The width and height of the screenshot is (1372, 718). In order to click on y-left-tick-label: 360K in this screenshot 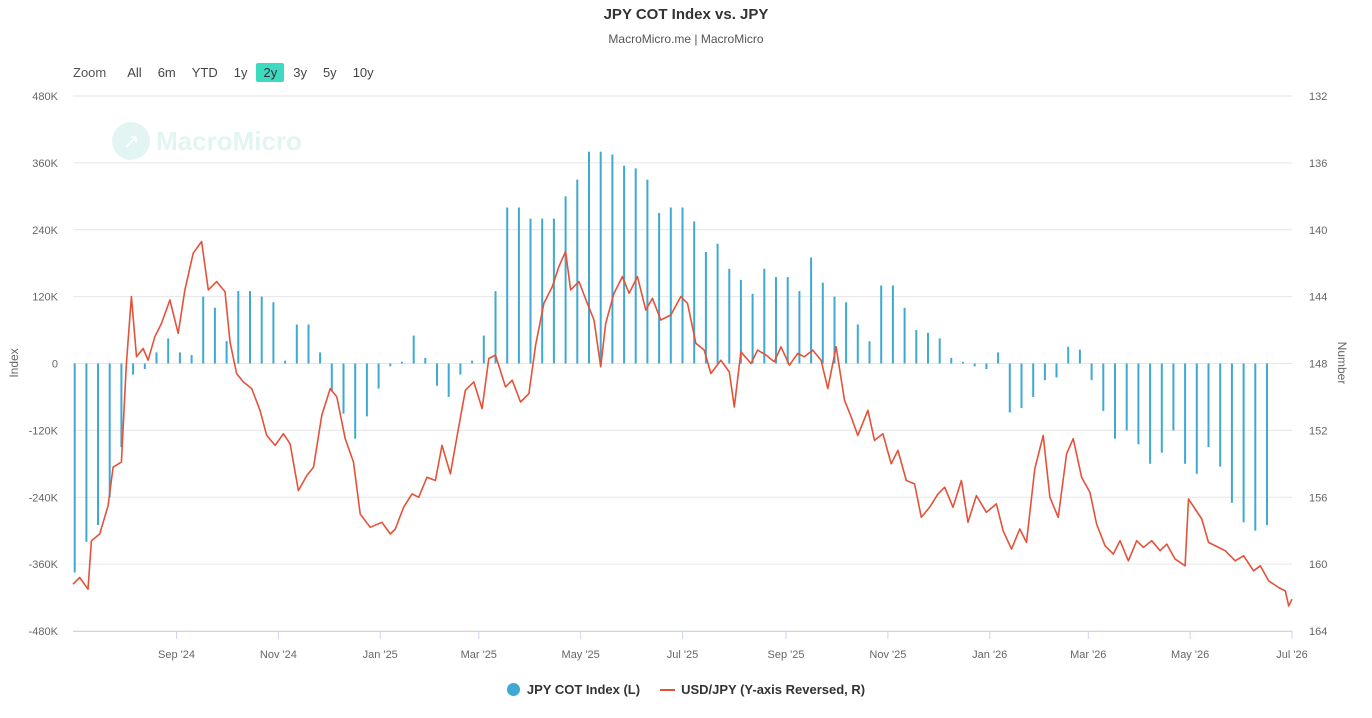, I will do `click(45, 164)`.